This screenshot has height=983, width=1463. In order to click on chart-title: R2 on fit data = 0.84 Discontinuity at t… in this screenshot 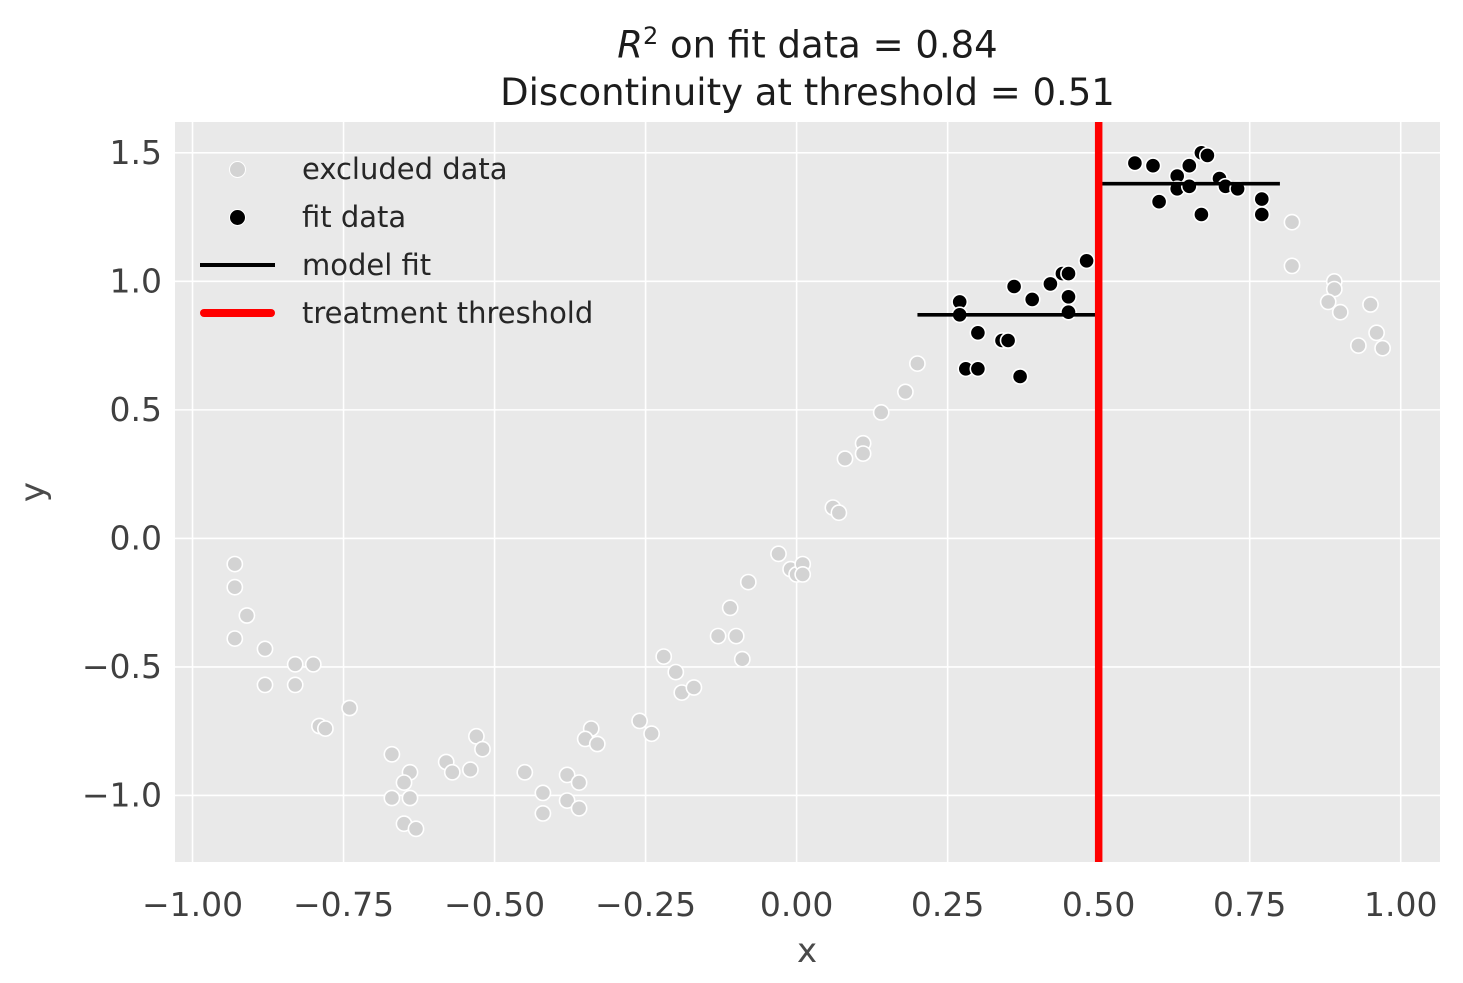, I will do `click(807, 64)`.